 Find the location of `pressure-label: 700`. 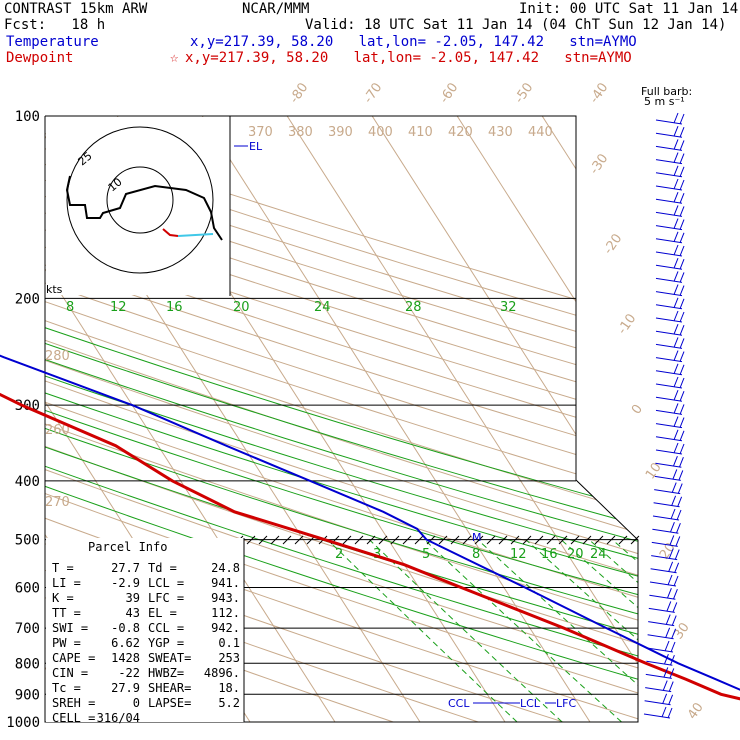

pressure-label: 700 is located at coordinates (27, 629).